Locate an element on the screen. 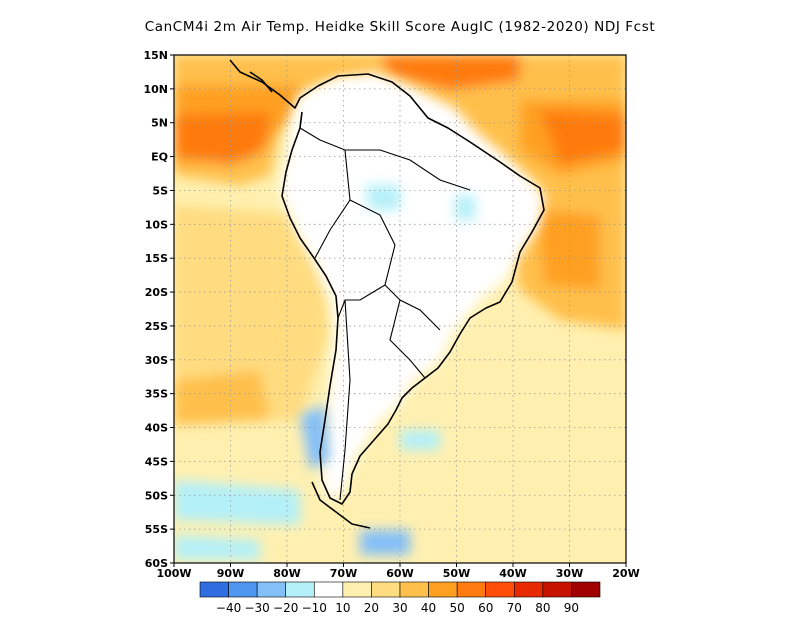 The height and width of the screenshot is (618, 800). lon-tick-label: 60W is located at coordinates (399, 573).